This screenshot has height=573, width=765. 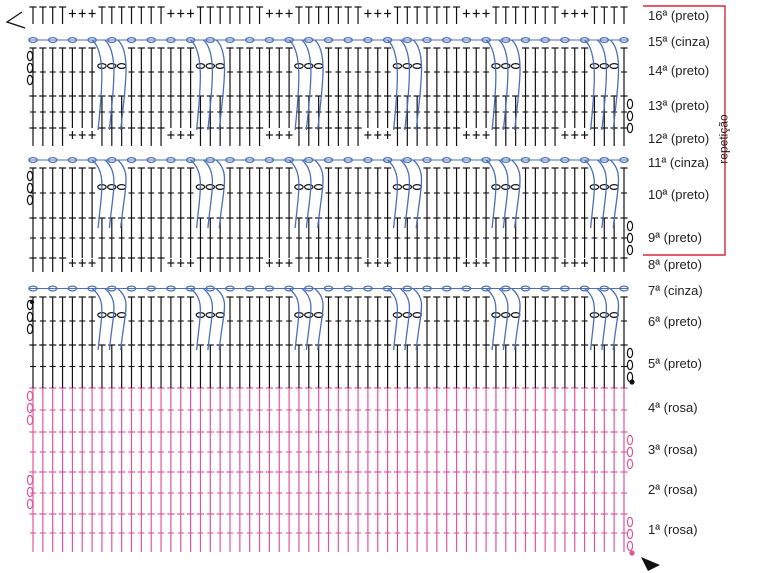 What do you see at coordinates (678, 162) in the screenshot?
I see `row-label-11: 11ª (cinza)` at bounding box center [678, 162].